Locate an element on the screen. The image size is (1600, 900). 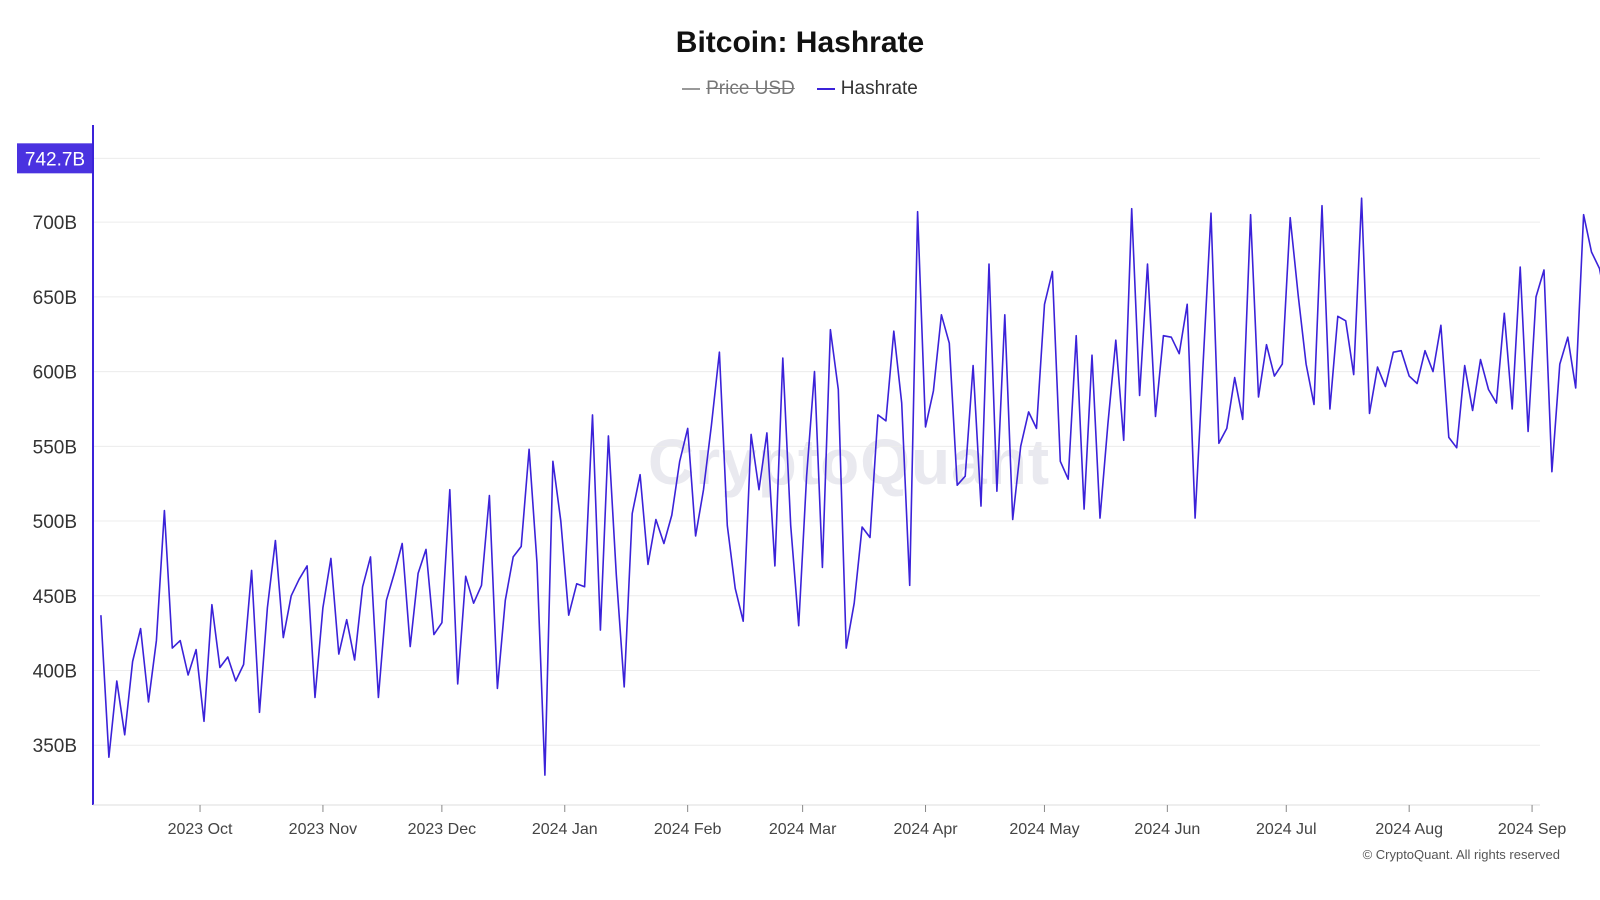
legend-label-price-usd: Price USD is located at coordinates (750, 88).